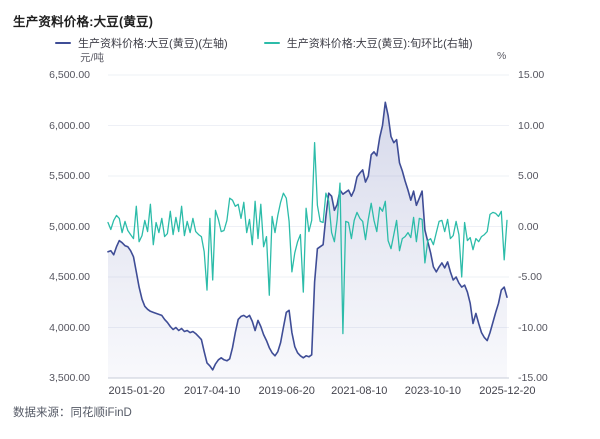 The width and height of the screenshot is (600, 439). I want to click on right-axis-tick: -15.00, so click(533, 378).